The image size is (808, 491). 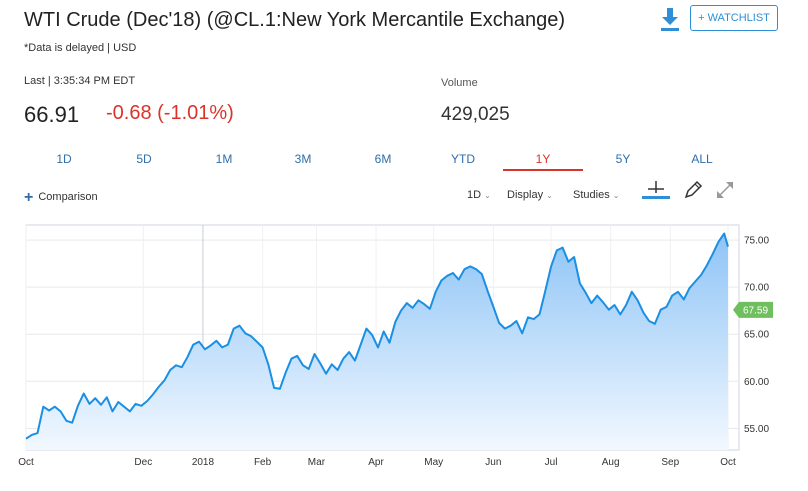 I want to click on x-tick-label: May, so click(x=433, y=462).